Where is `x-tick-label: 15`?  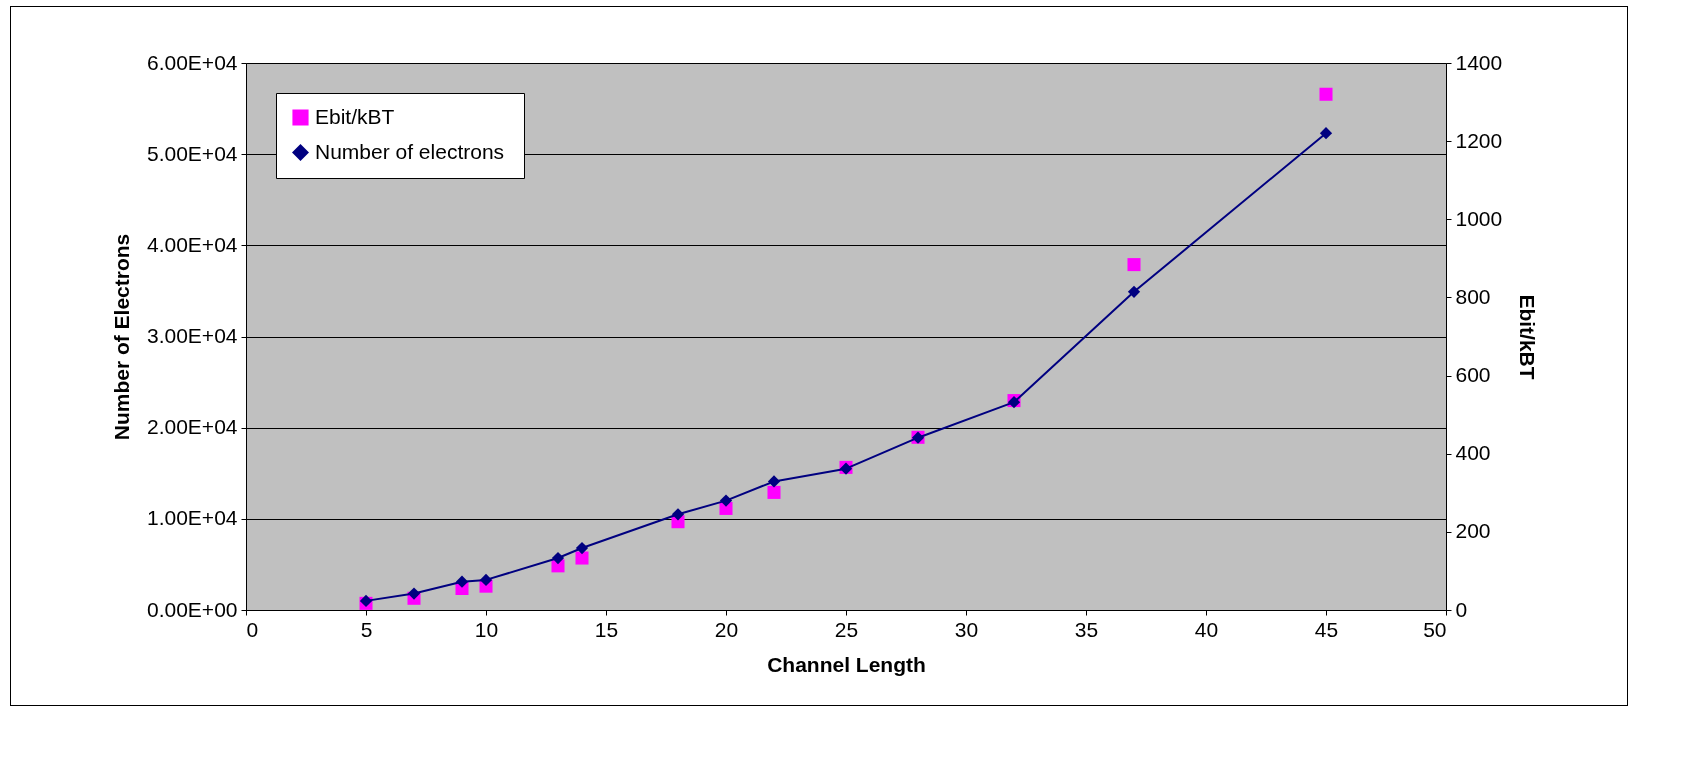 x-tick-label: 15 is located at coordinates (606, 629).